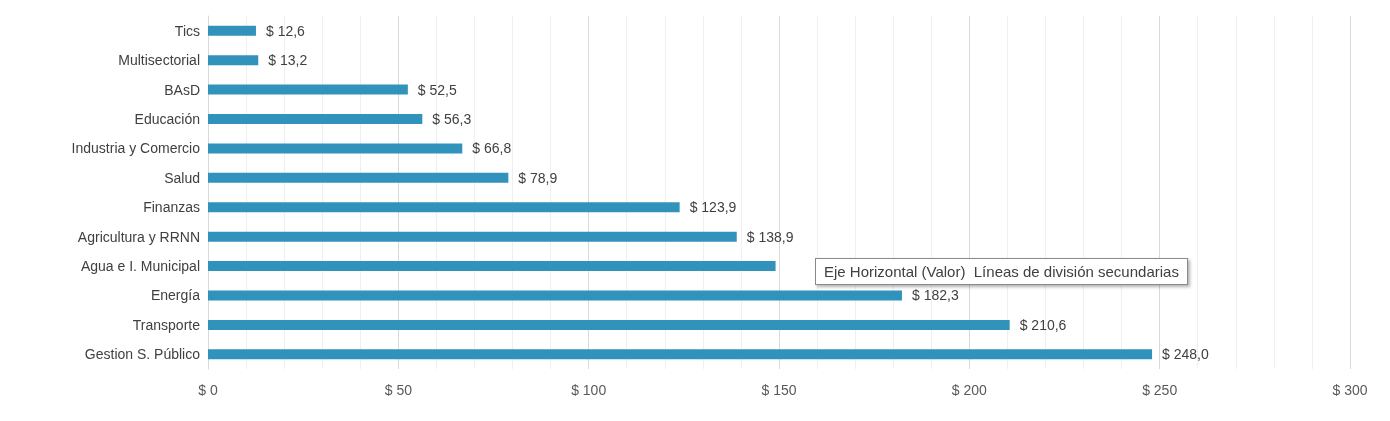 The image size is (1390, 421). I want to click on y-tick-label: Agua e I. Municipal, so click(140, 266).